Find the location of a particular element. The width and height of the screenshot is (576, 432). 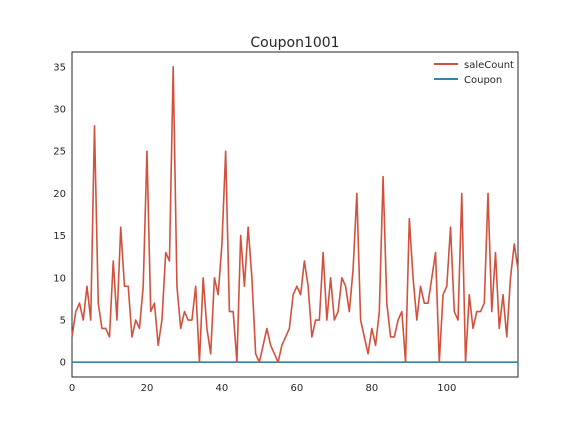

y-tick-label: 5 is located at coordinates (63, 321).